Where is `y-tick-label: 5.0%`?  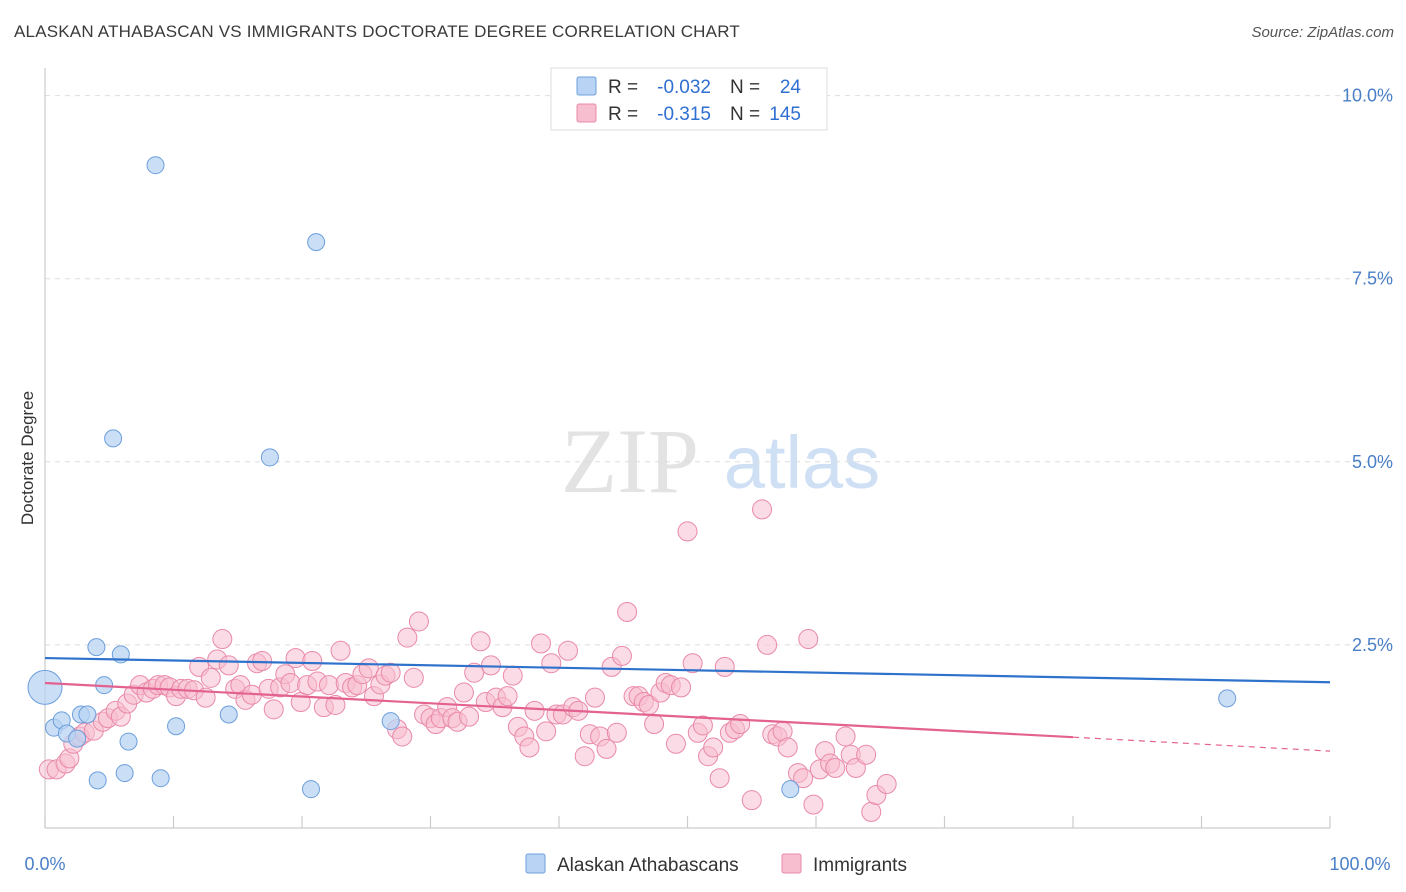
y-tick-label: 5.0% is located at coordinates (1372, 462).